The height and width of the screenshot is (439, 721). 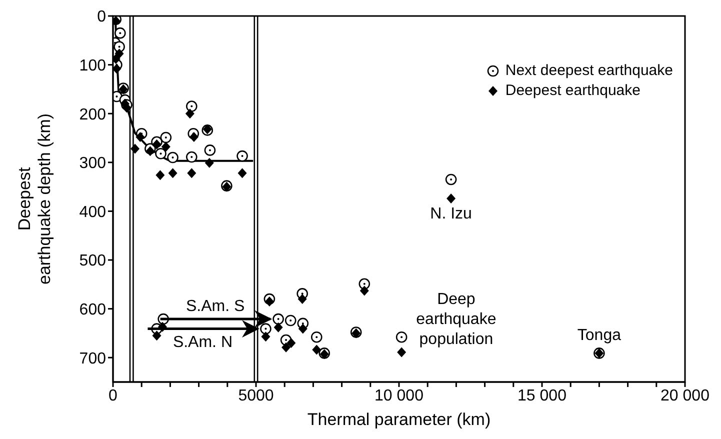 What do you see at coordinates (599, 335) in the screenshot?
I see `annotation: Tonga` at bounding box center [599, 335].